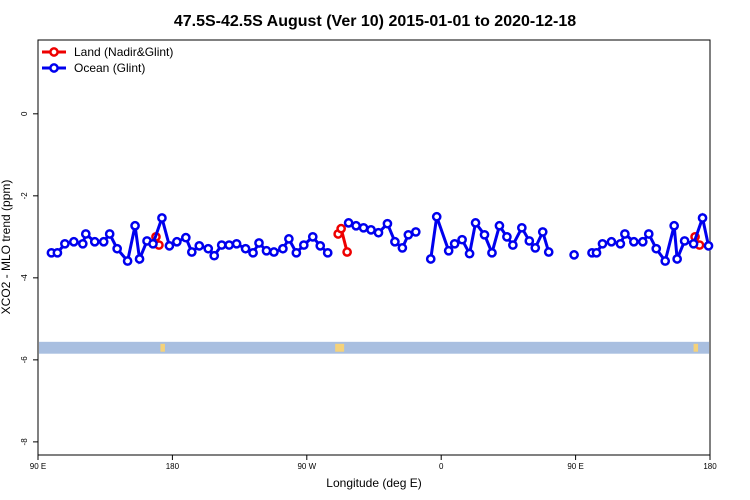 This screenshot has width=750, height=500. Describe the element at coordinates (6, 247) in the screenshot. I see `y-axis-label: XCO2 - MLO trend (ppm)` at that location.